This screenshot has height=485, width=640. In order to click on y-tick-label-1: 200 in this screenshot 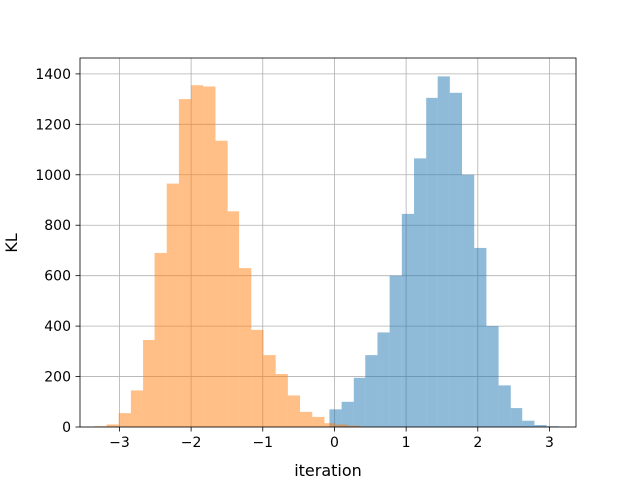, I will do `click(57, 378)`.